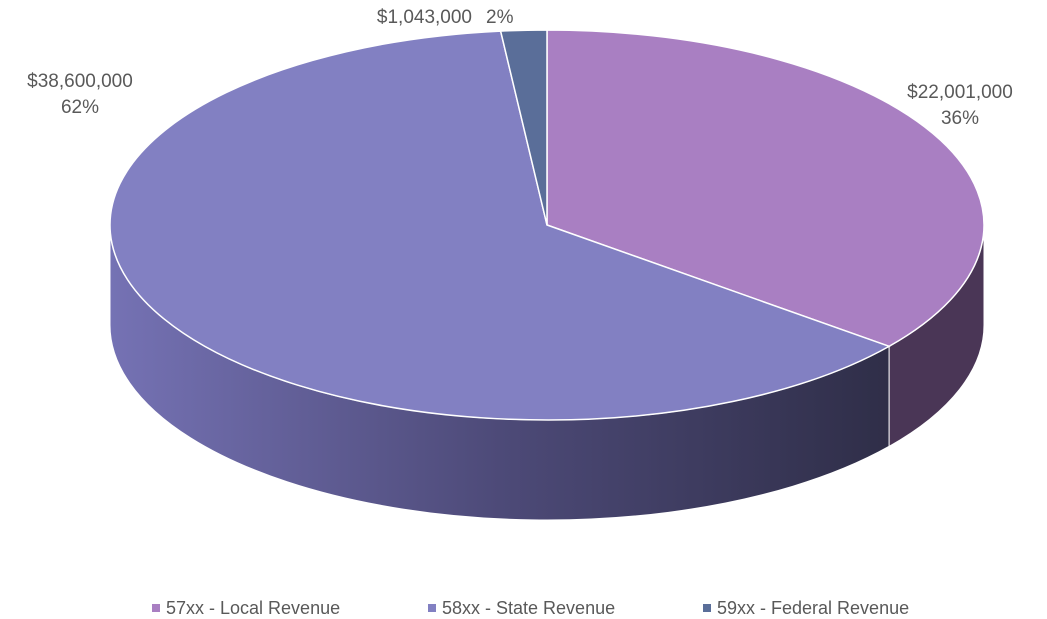 This screenshot has height=619, width=1047. I want to click on percent-label: 36%, so click(960, 118).